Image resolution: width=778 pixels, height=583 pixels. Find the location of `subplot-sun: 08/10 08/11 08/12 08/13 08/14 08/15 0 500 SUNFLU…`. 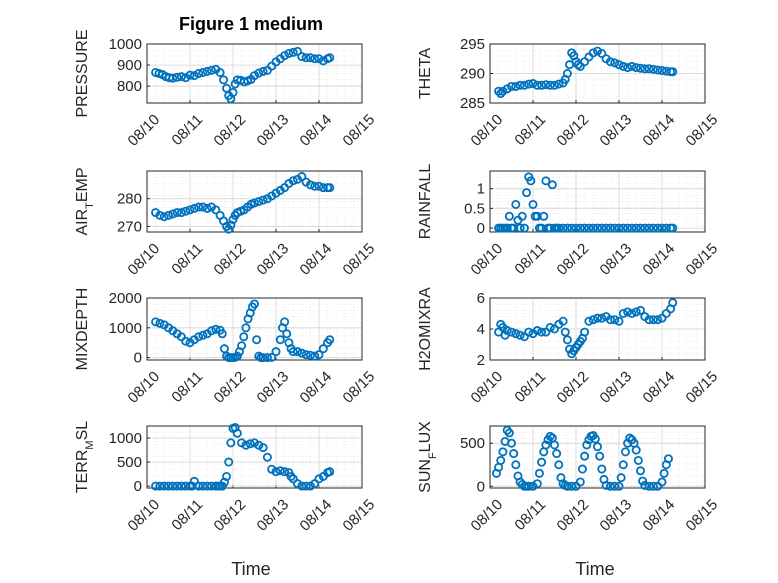

subplot-sun: 08/10 08/11 08/12 08/13 08/14 08/15 0 500 SUNFLU… is located at coordinates (569, 478).